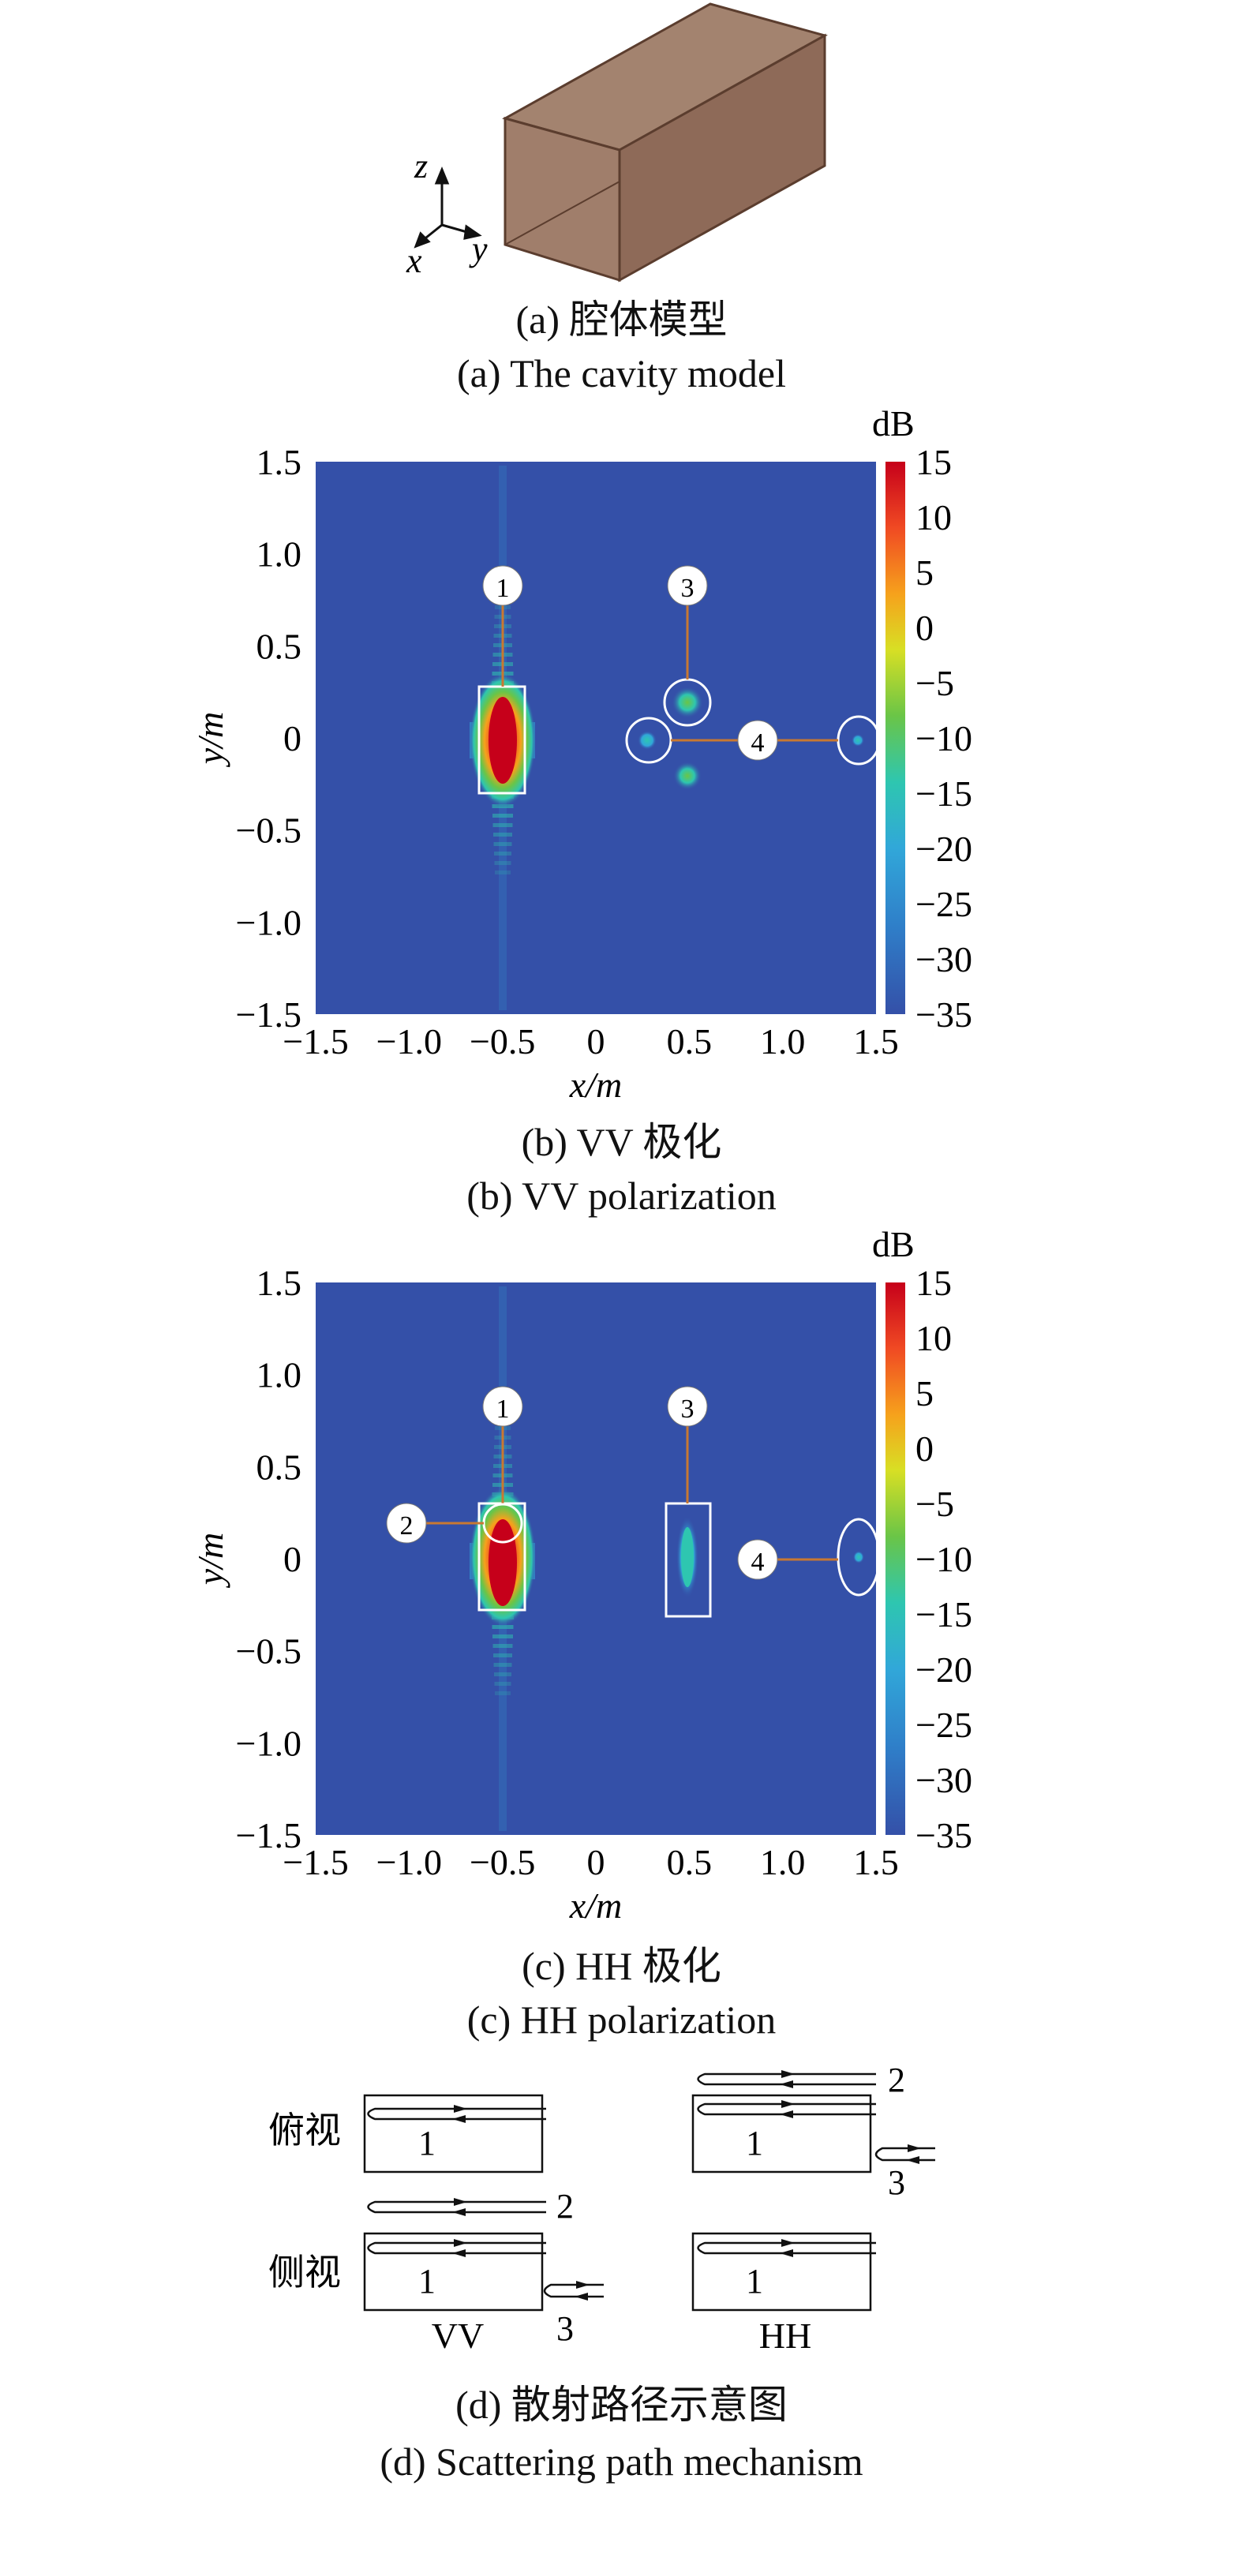 This screenshot has width=1243, height=2576. What do you see at coordinates (933, 1283) in the screenshot?
I see `hh-colorbar-tick-label: 15` at bounding box center [933, 1283].